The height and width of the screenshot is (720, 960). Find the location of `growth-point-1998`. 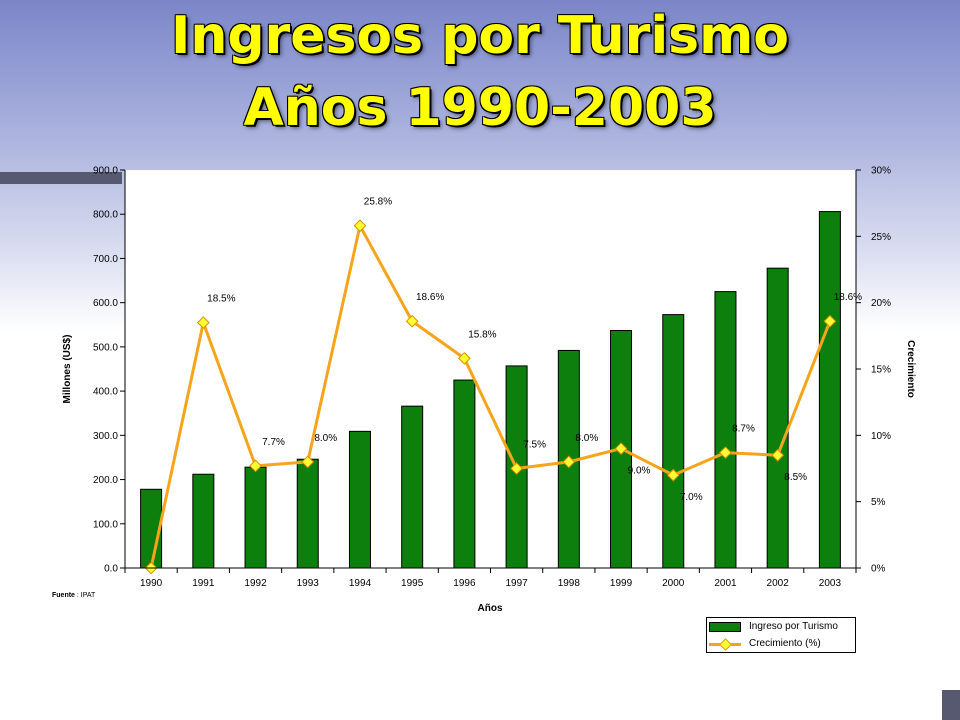

growth-point-1998 is located at coordinates (569, 462).